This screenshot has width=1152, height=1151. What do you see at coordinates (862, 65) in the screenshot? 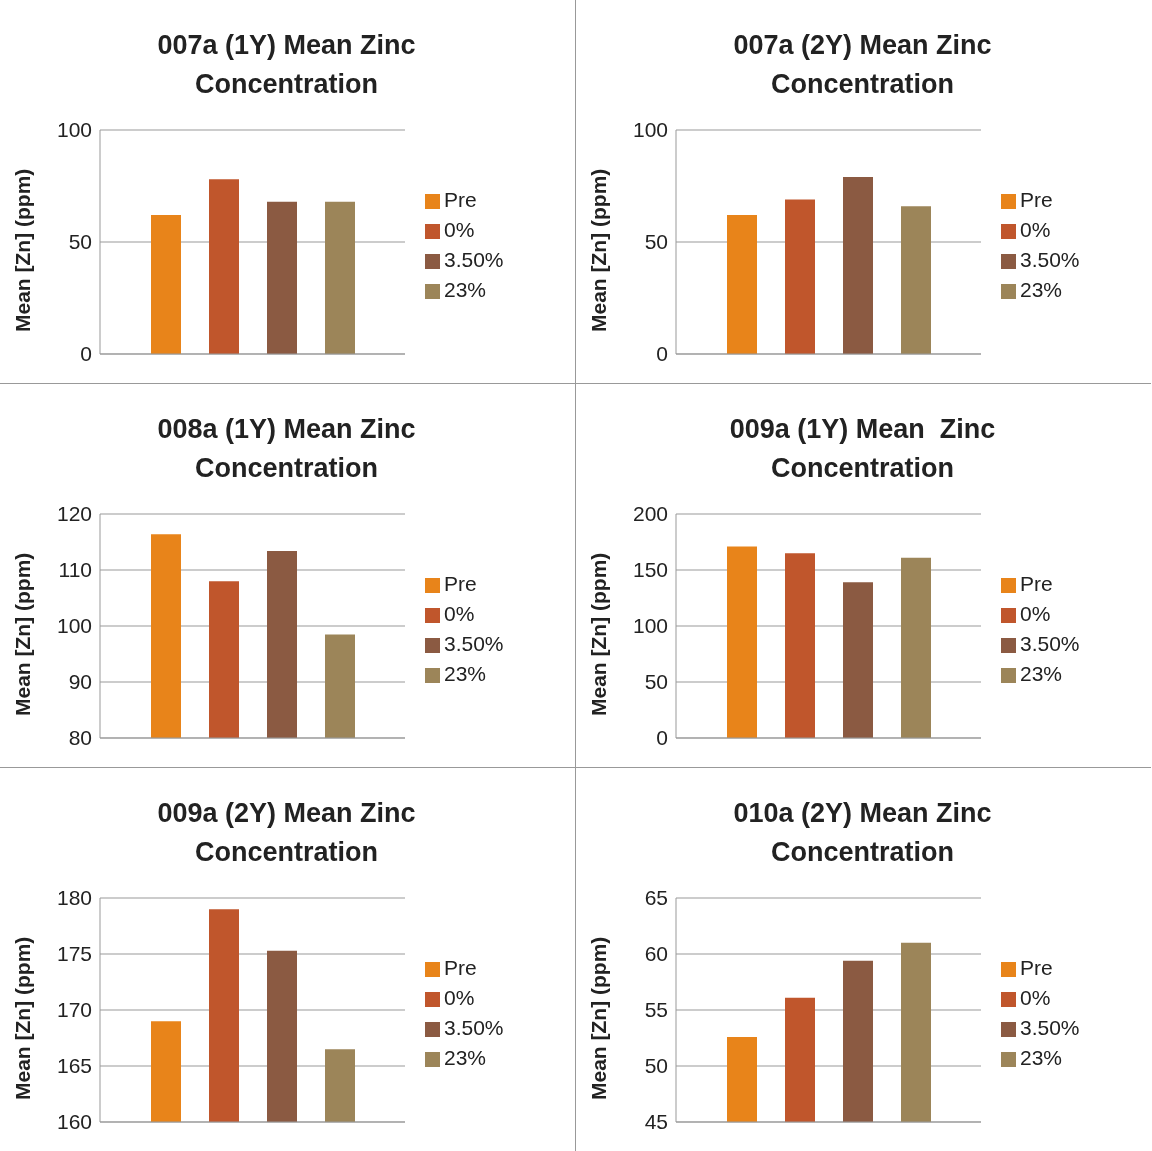
I see `chart-title: 007a (2Y) Mean Zinc Concentration` at bounding box center [862, 65].